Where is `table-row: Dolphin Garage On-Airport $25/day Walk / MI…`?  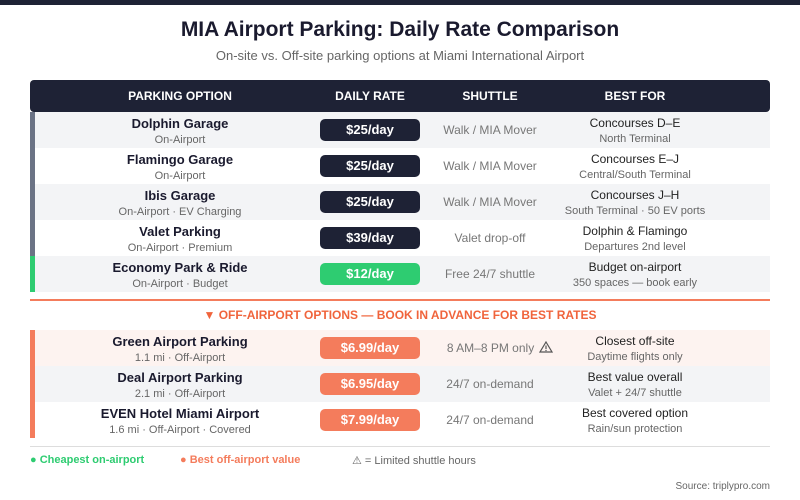
table-row: Dolphin Garage On-Airport $25/day Walk / MI… is located at coordinates (400, 130).